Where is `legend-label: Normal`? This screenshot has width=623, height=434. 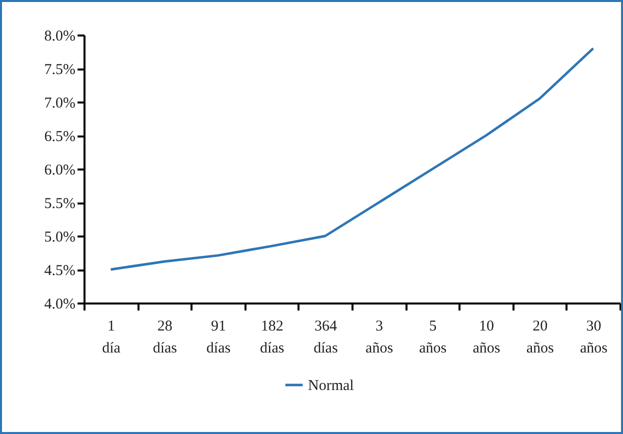
legend-label: Normal is located at coordinates (331, 386).